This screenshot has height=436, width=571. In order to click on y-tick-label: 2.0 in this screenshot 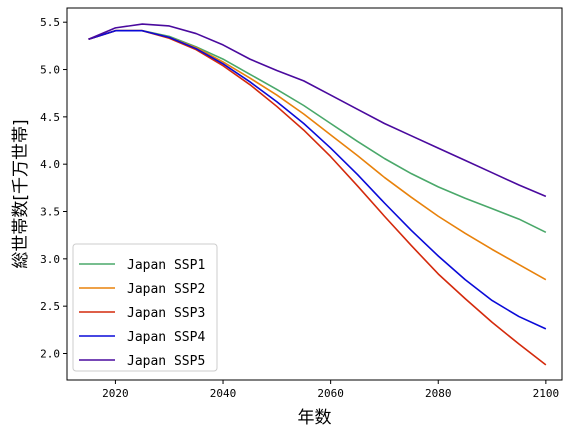, I will do `click(50, 353)`.